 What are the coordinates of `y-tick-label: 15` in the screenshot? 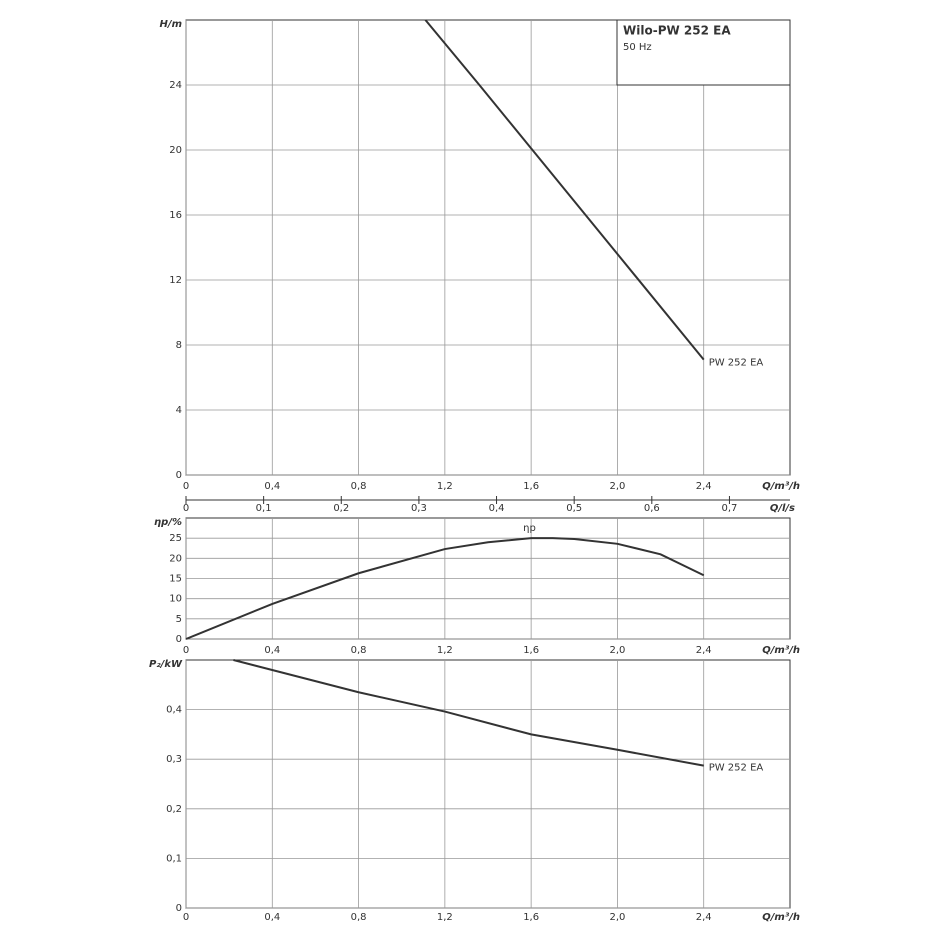 It's located at (175, 579).